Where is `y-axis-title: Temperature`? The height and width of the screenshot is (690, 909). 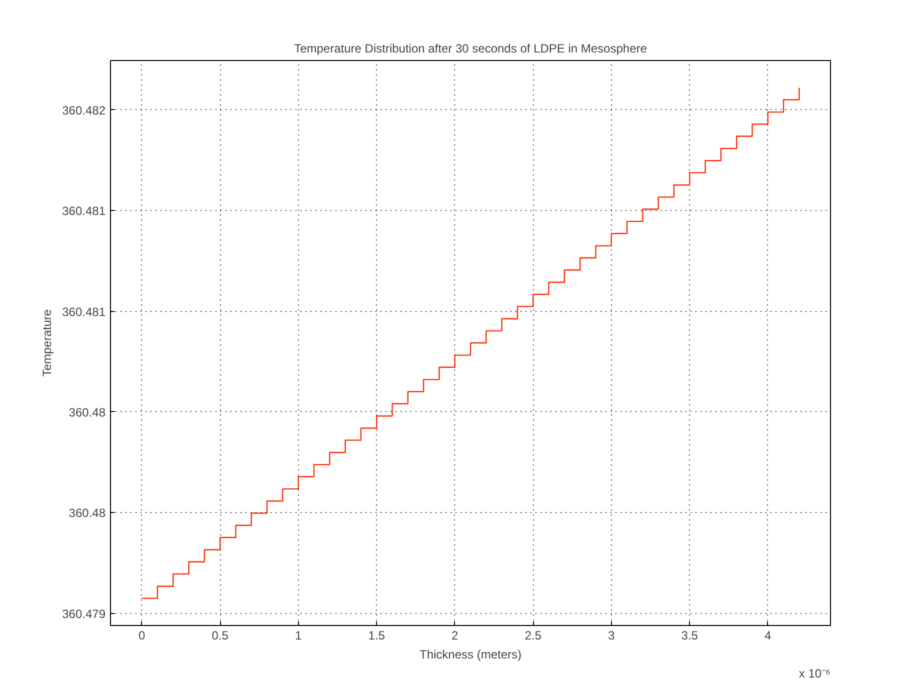
y-axis-title: Temperature is located at coordinates (47, 342).